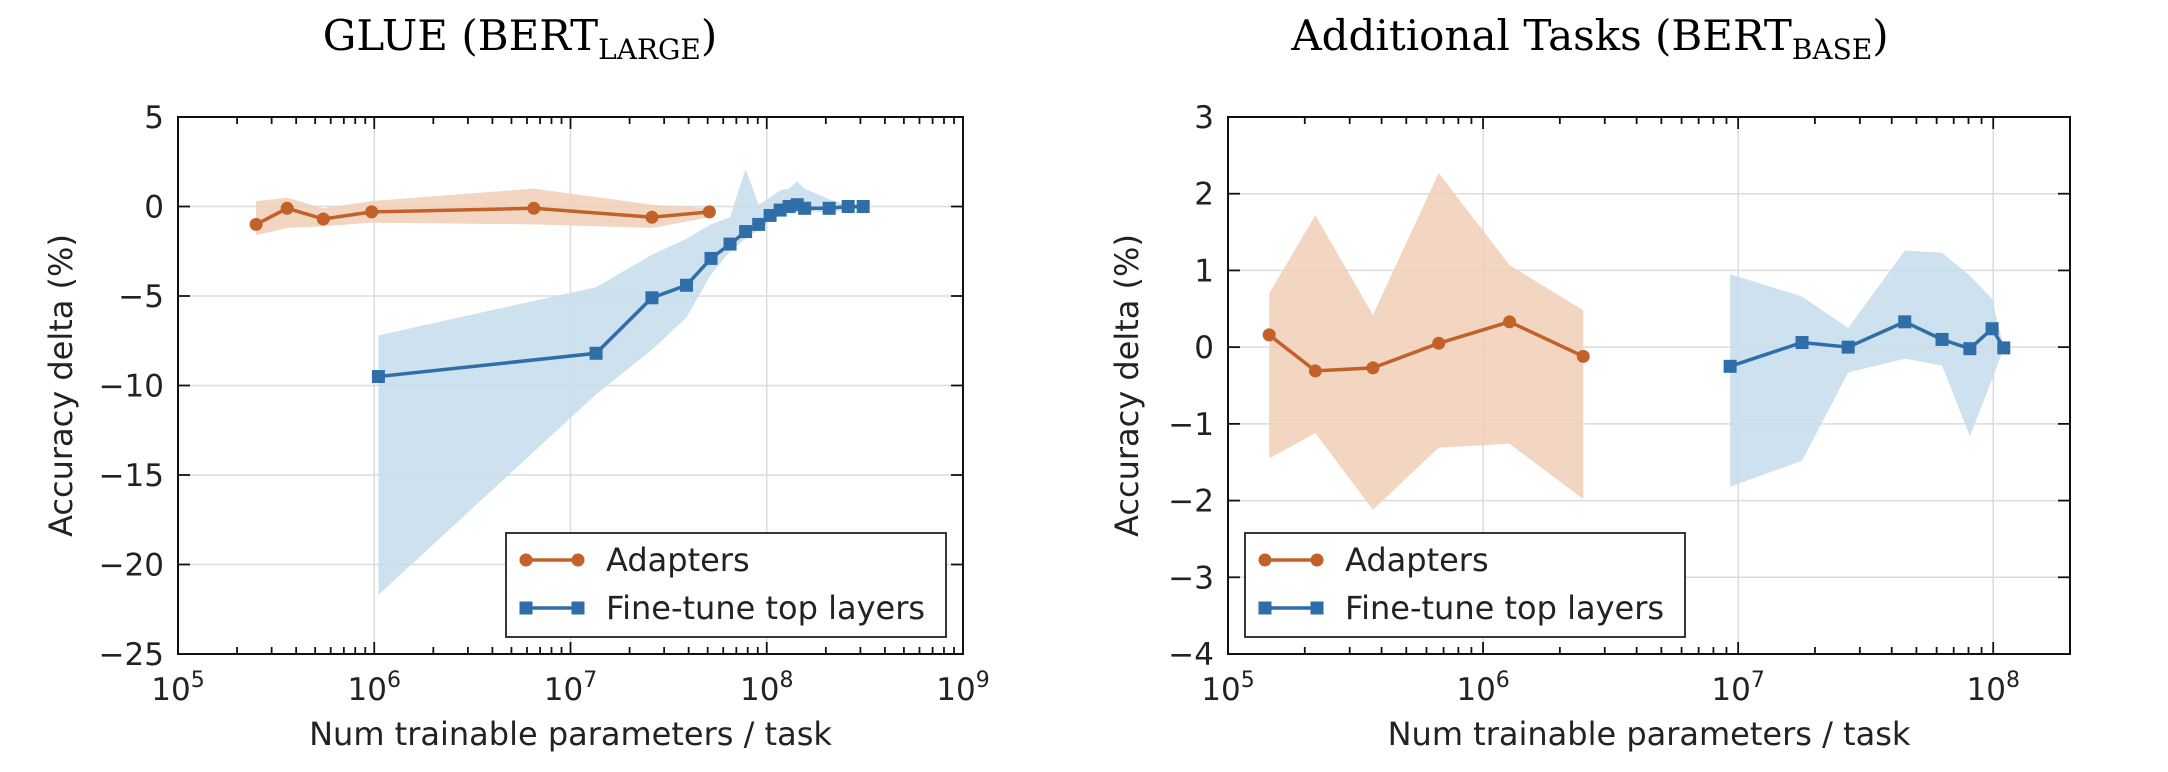 The width and height of the screenshot is (2168, 772). Describe the element at coordinates (131, 566) in the screenshot. I see `y-tick-label: −20` at that location.